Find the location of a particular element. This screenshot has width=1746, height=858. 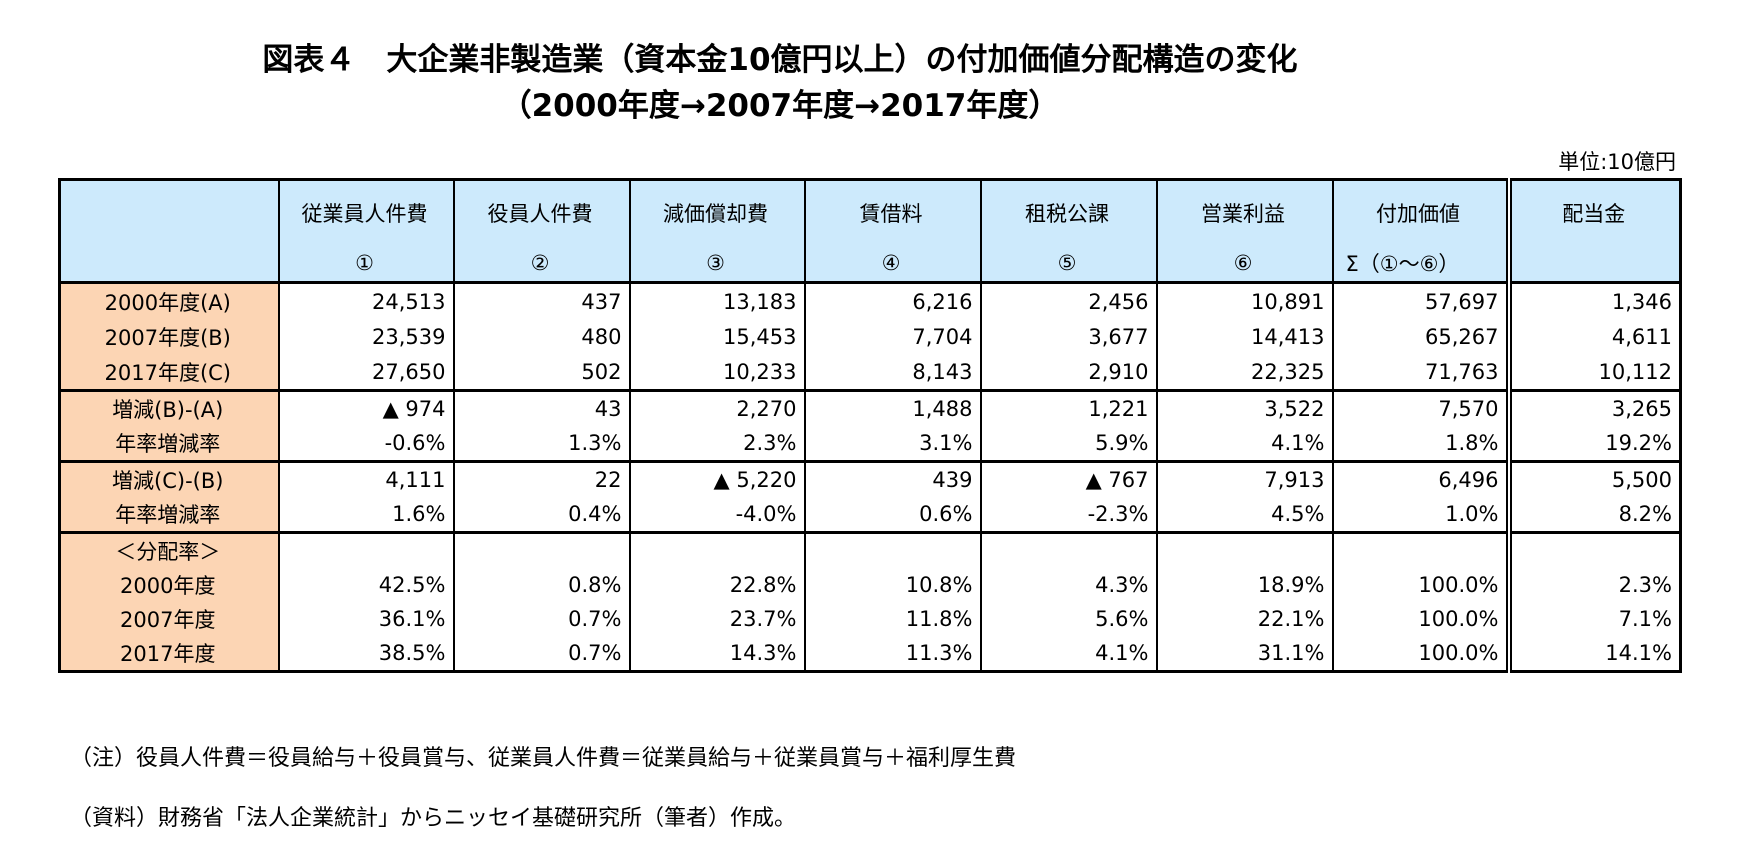

column-header-number: ⑤ is located at coordinates (1068, 264).